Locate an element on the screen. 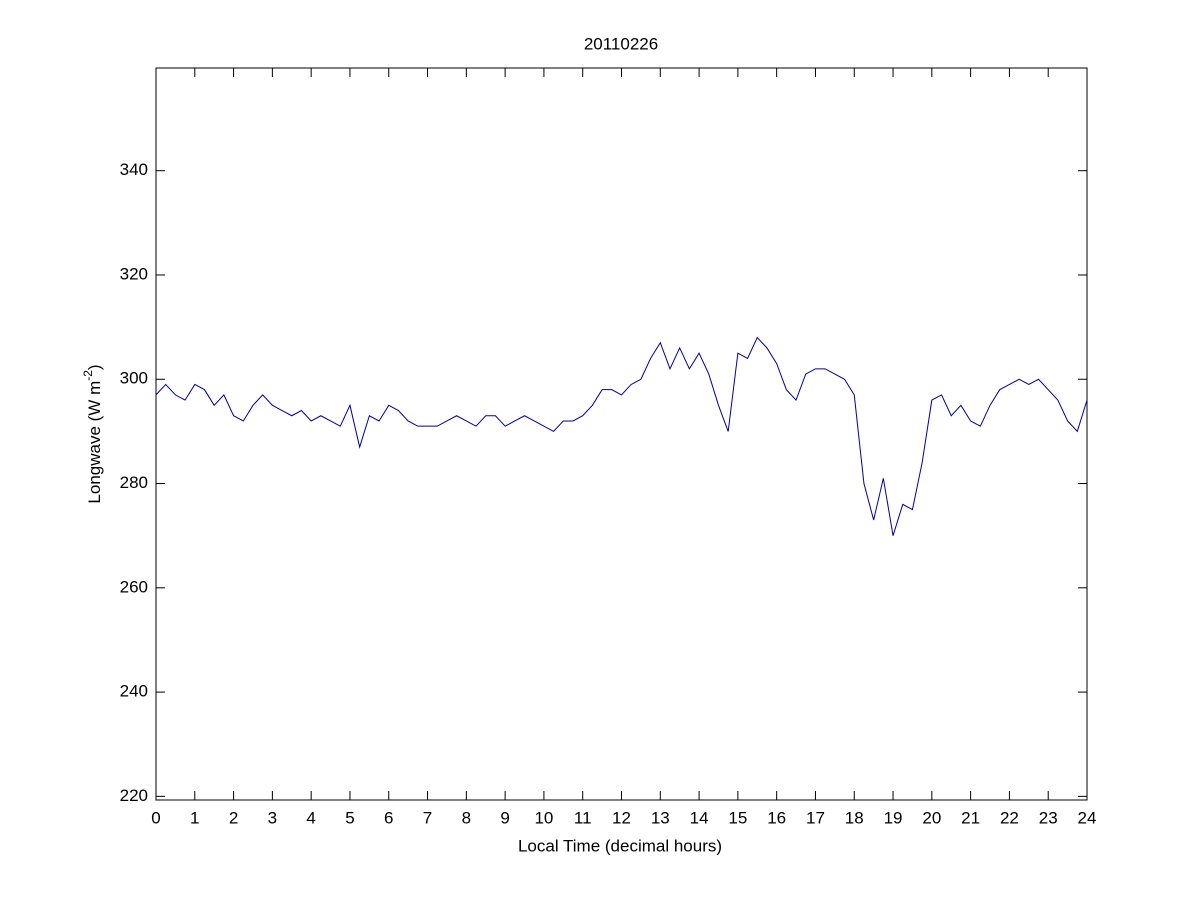 This screenshot has height=900, width=1201. y-axis-label: Longwave (W m-2) is located at coordinates (92, 433).